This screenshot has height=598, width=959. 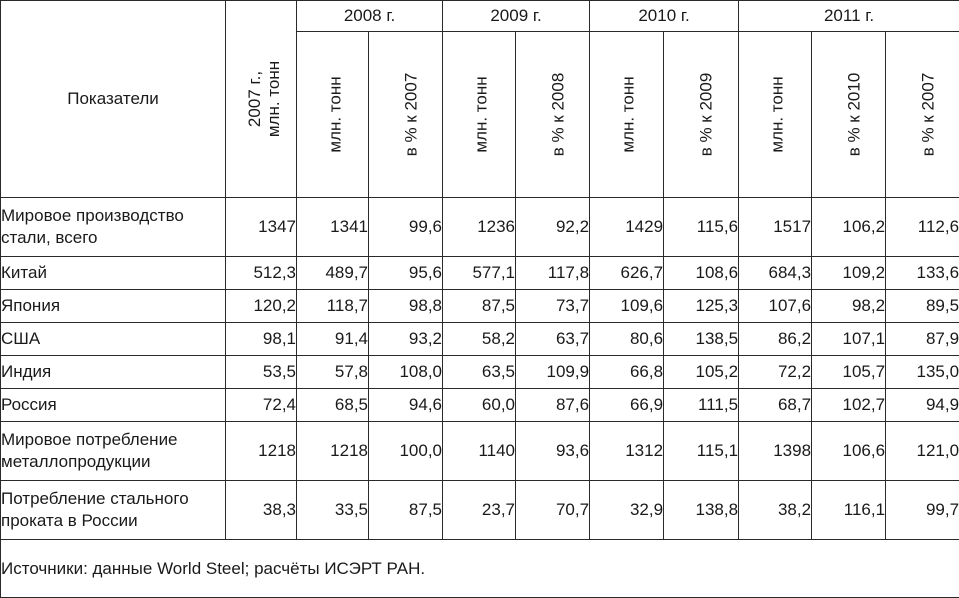 I want to click on cell-value: 125,3, so click(x=701, y=306).